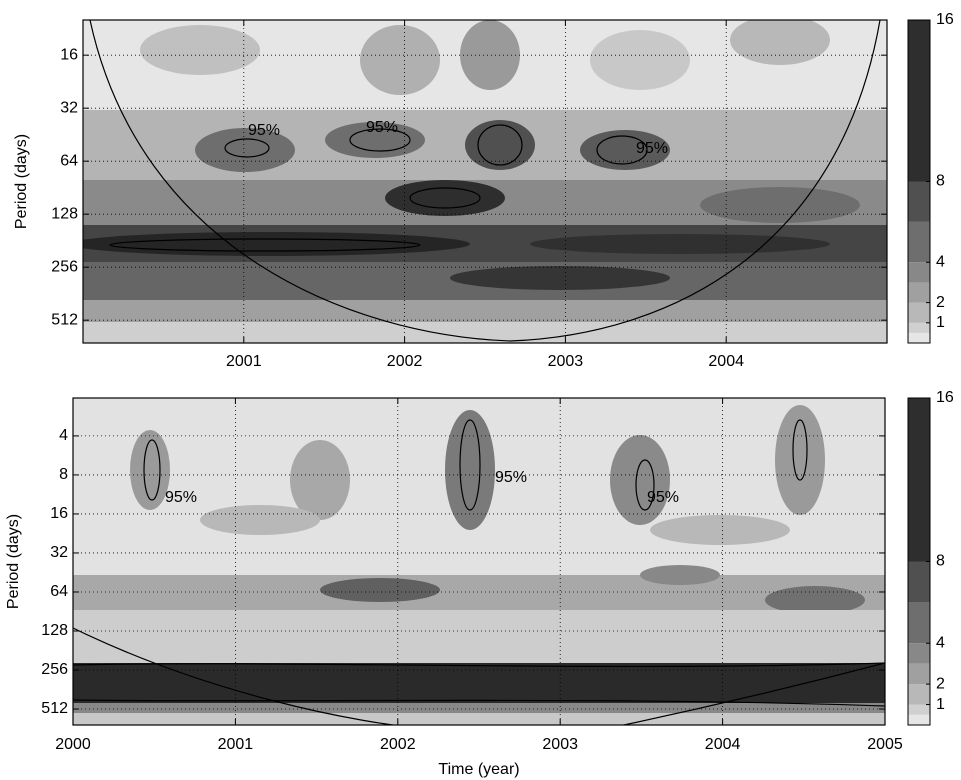 The image size is (961, 780). Describe the element at coordinates (478, 769) in the screenshot. I see `x-axis-label: Time (year)` at that location.